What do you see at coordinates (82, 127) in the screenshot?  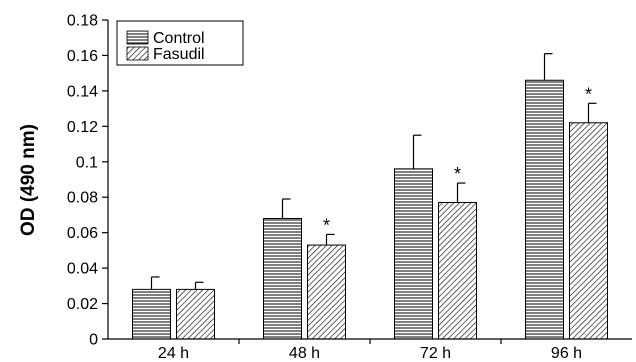 I see `y-tick-label: 0.12` at bounding box center [82, 127].